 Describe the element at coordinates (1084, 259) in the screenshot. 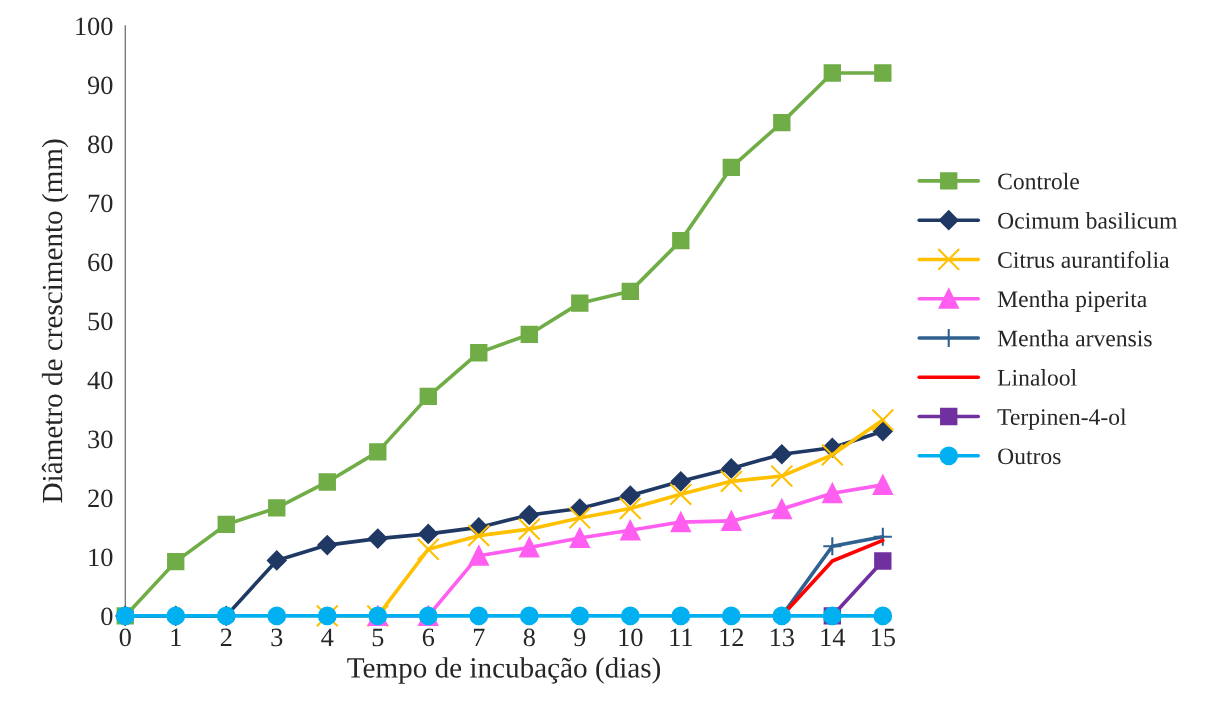

I see `legend-label: Citrus aurantifolia` at that location.